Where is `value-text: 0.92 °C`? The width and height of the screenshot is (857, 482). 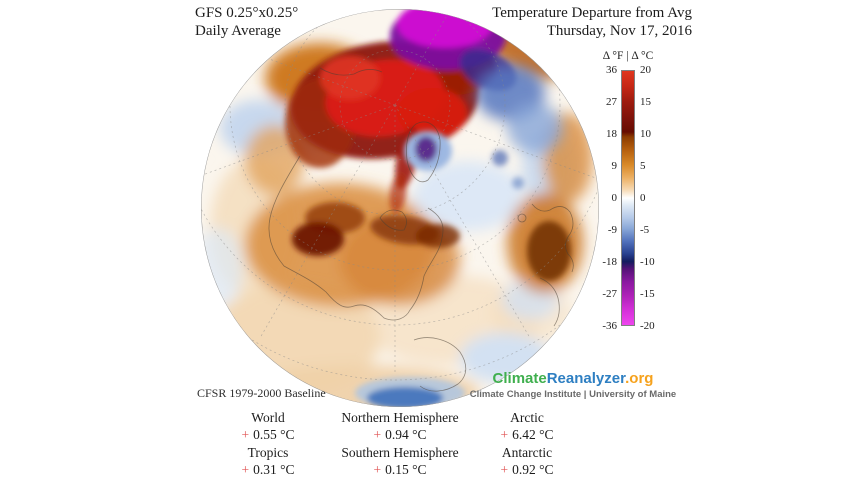
value-text: 0.92 °C is located at coordinates (533, 469).